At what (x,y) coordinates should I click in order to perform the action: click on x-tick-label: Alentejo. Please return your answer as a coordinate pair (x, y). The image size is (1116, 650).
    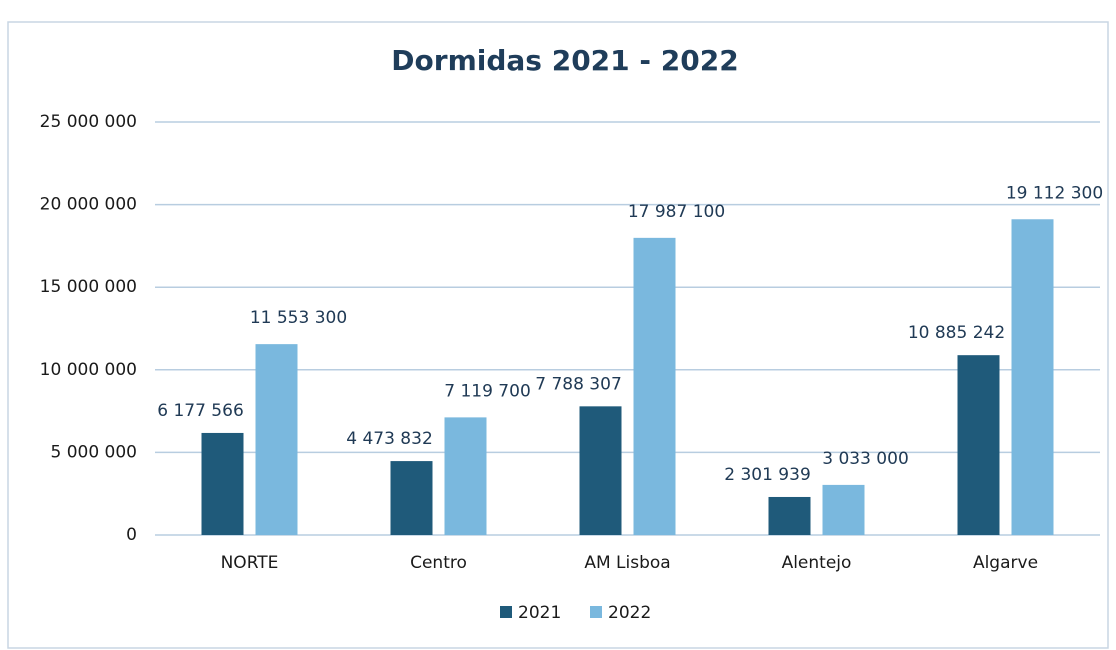
    Looking at the image, I should click on (817, 563).